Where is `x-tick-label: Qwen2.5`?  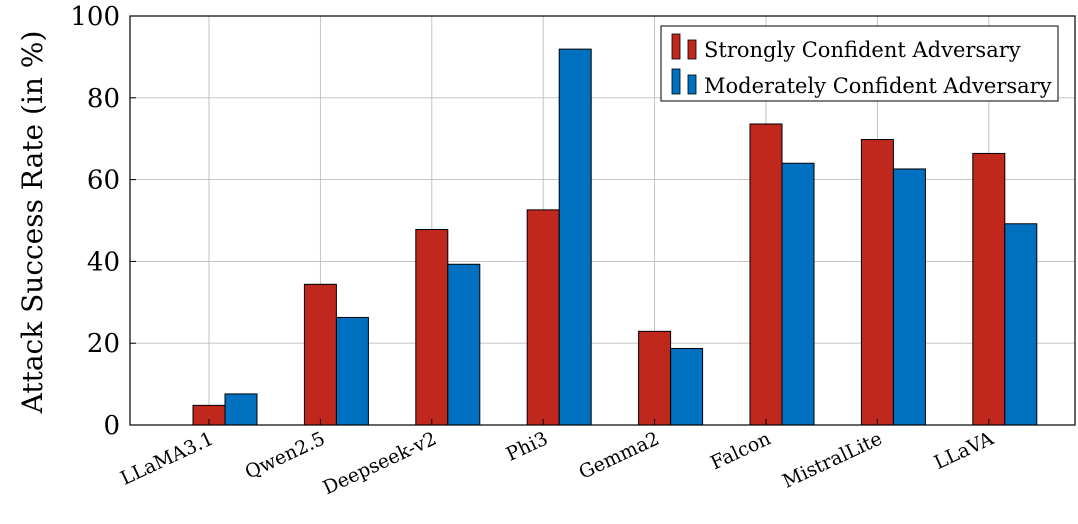
x-tick-label: Qwen2.5 is located at coordinates (285, 456).